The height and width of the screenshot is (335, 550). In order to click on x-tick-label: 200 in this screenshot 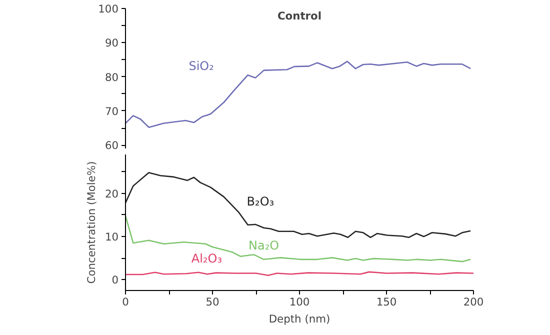, I will do `click(473, 302)`.